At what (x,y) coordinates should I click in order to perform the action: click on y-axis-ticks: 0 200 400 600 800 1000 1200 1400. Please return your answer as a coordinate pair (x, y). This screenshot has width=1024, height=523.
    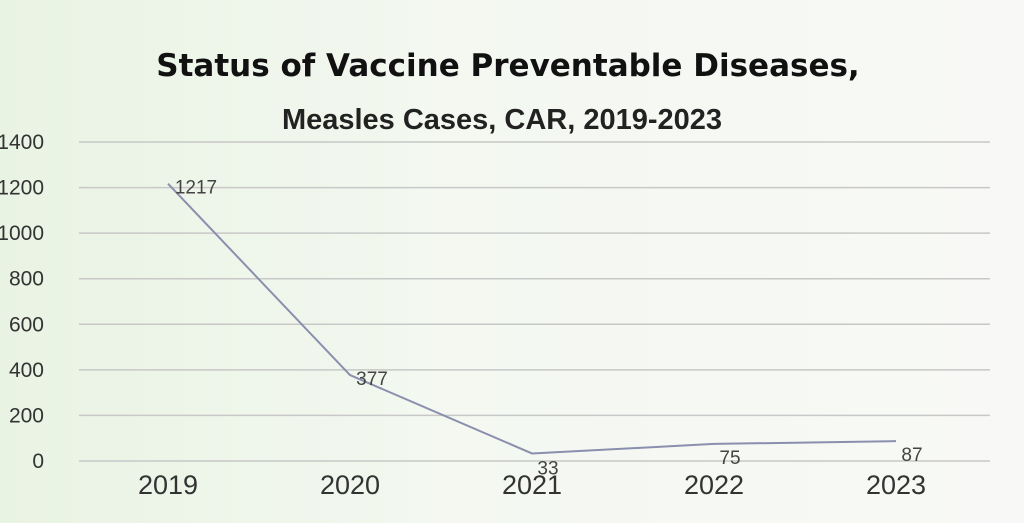
    Looking at the image, I should click on (22, 302).